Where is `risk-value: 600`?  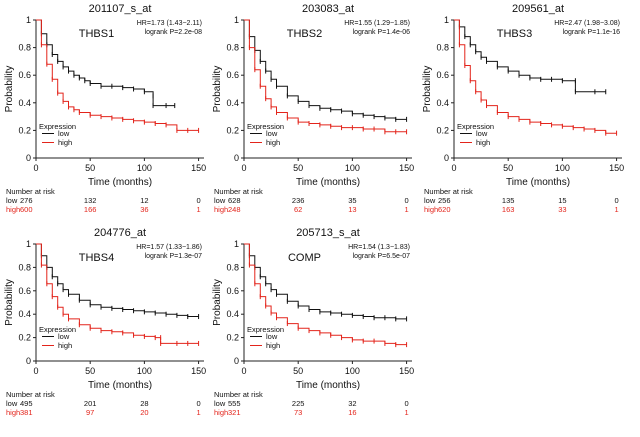
risk-value: 600 is located at coordinates (26, 209).